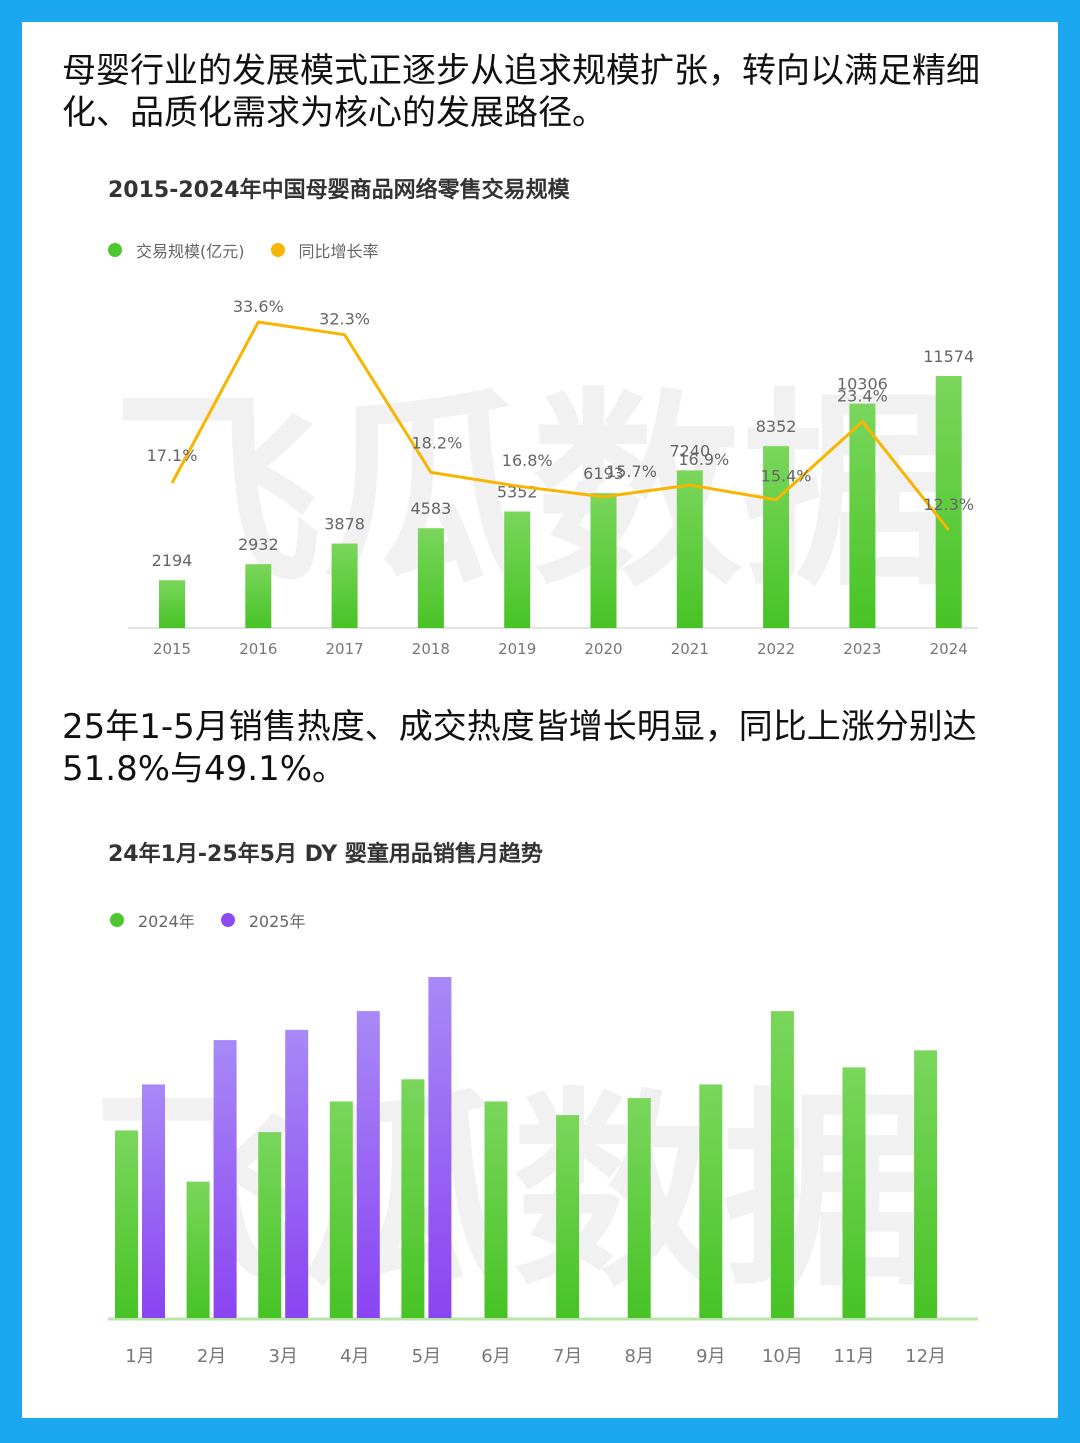  Describe the element at coordinates (568, 1216) in the screenshot. I see `chart2-bar-2024-7月` at that location.